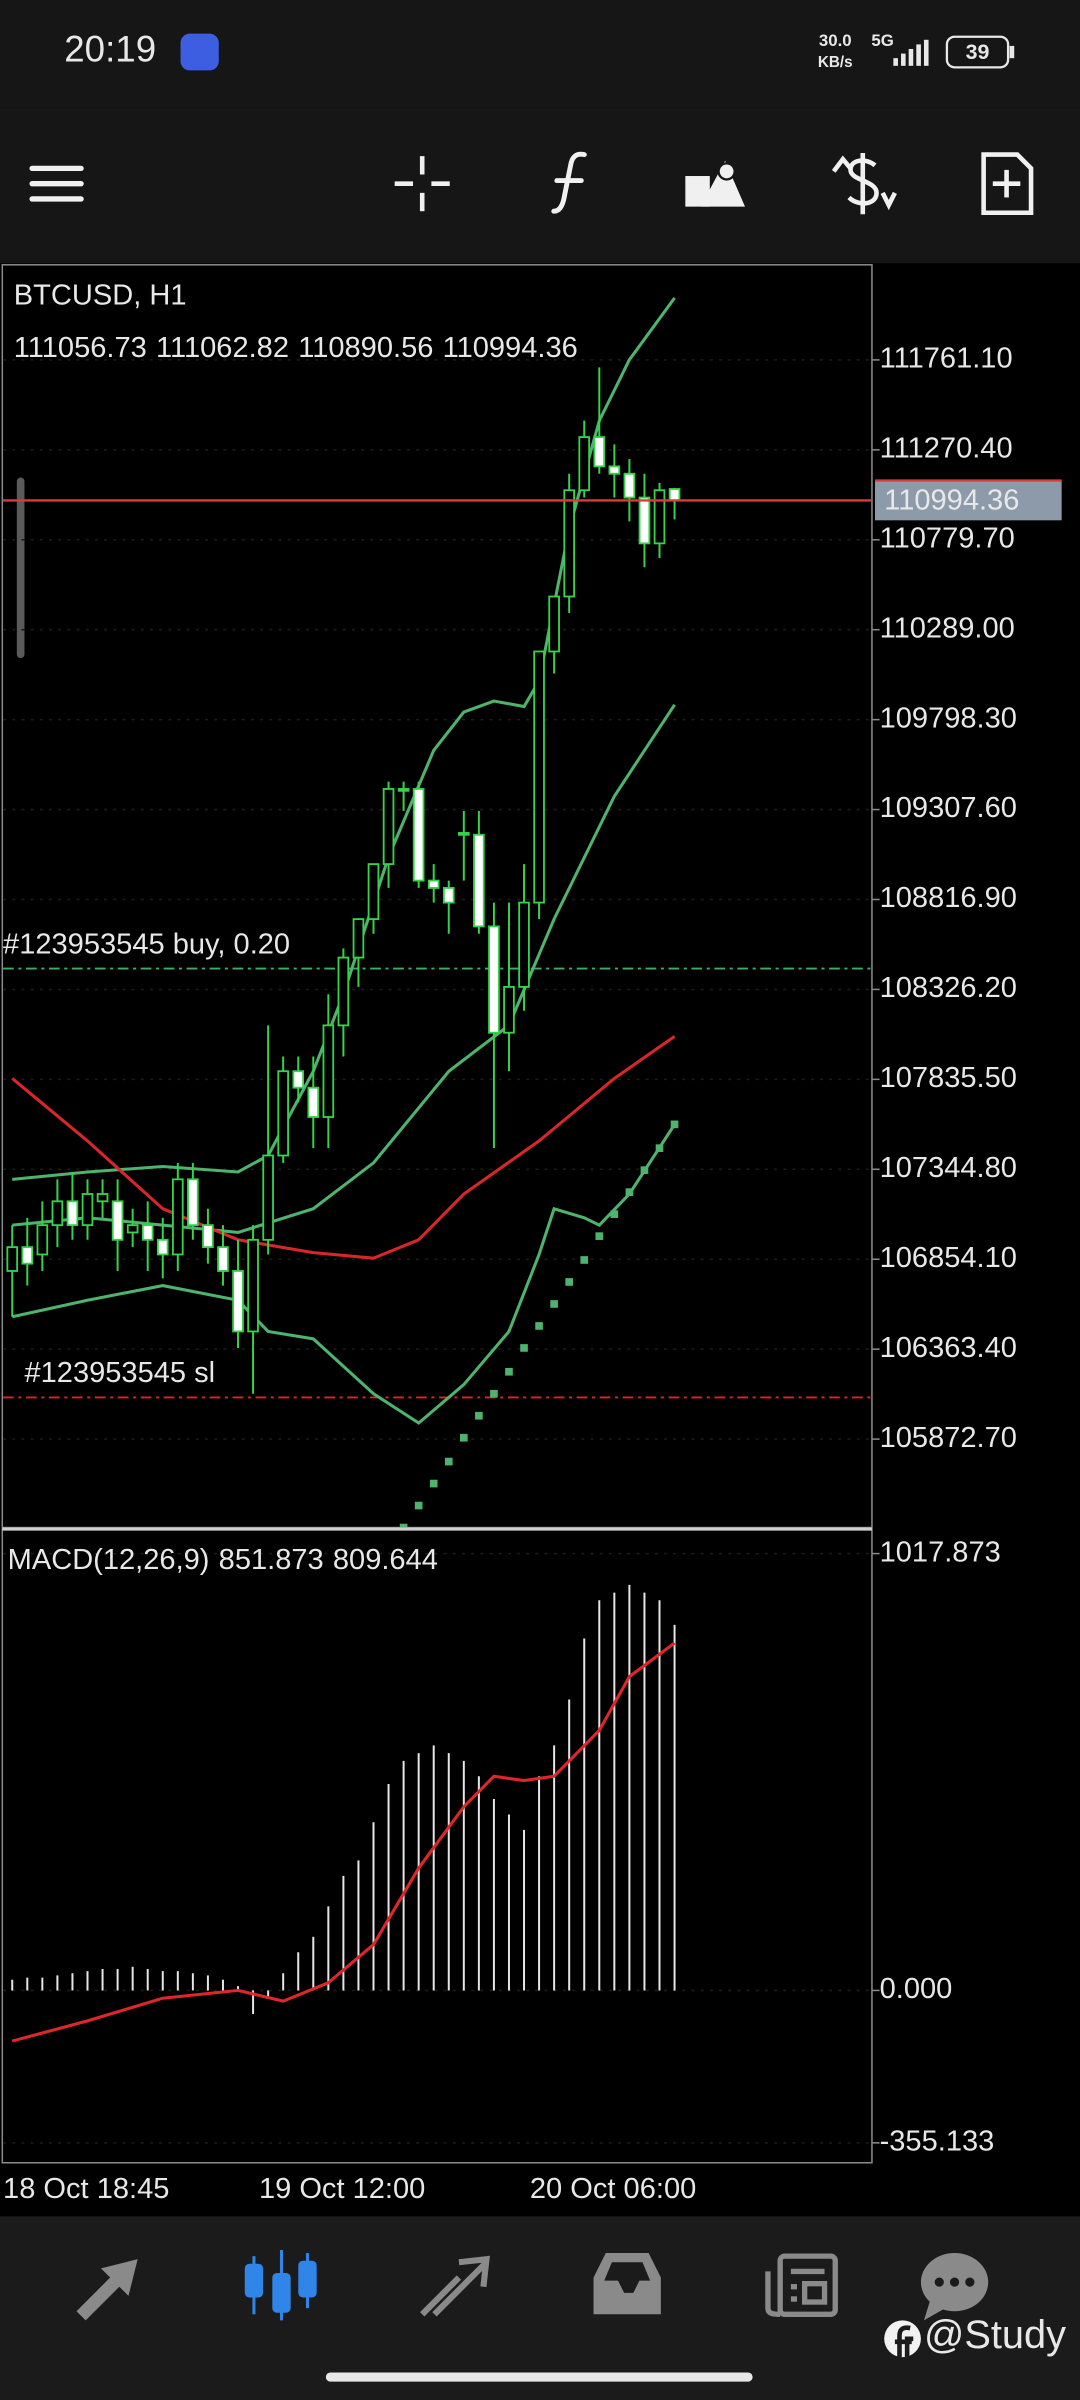  I want to click on current-price-box, so click(968, 500).